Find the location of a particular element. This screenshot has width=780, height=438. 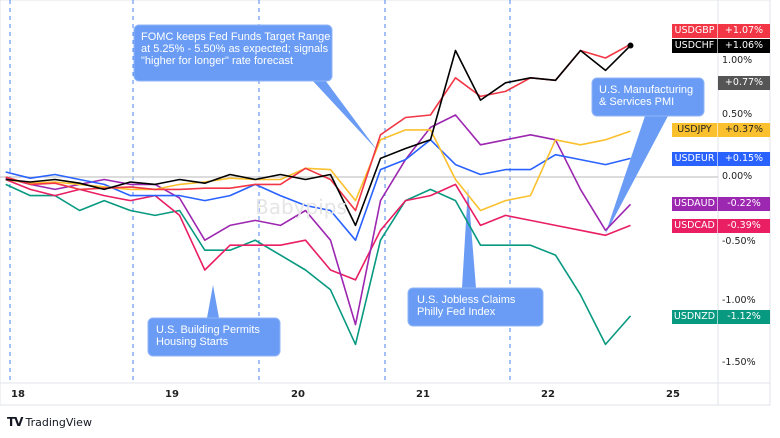

callout-jobless-claims-pointer is located at coordinates (469, 238).